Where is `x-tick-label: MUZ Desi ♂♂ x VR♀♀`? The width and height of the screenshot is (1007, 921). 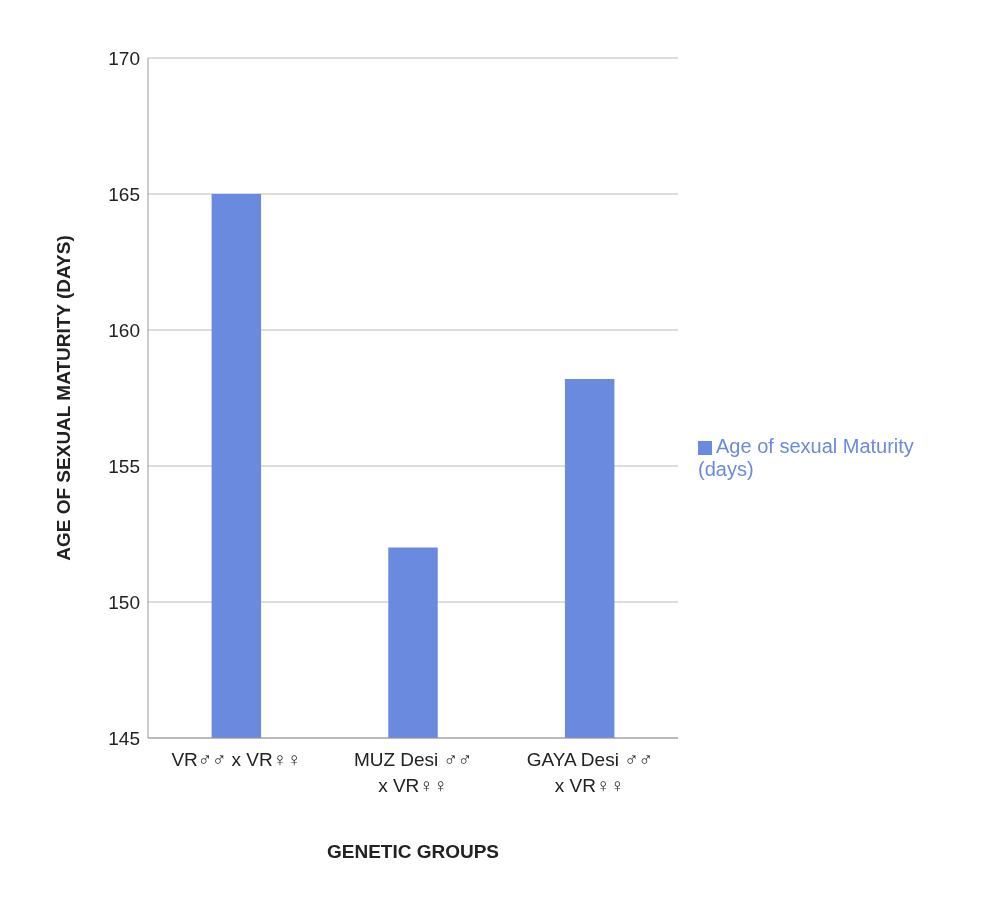 x-tick-label: MUZ Desi ♂♂ x VR♀♀ is located at coordinates (413, 772).